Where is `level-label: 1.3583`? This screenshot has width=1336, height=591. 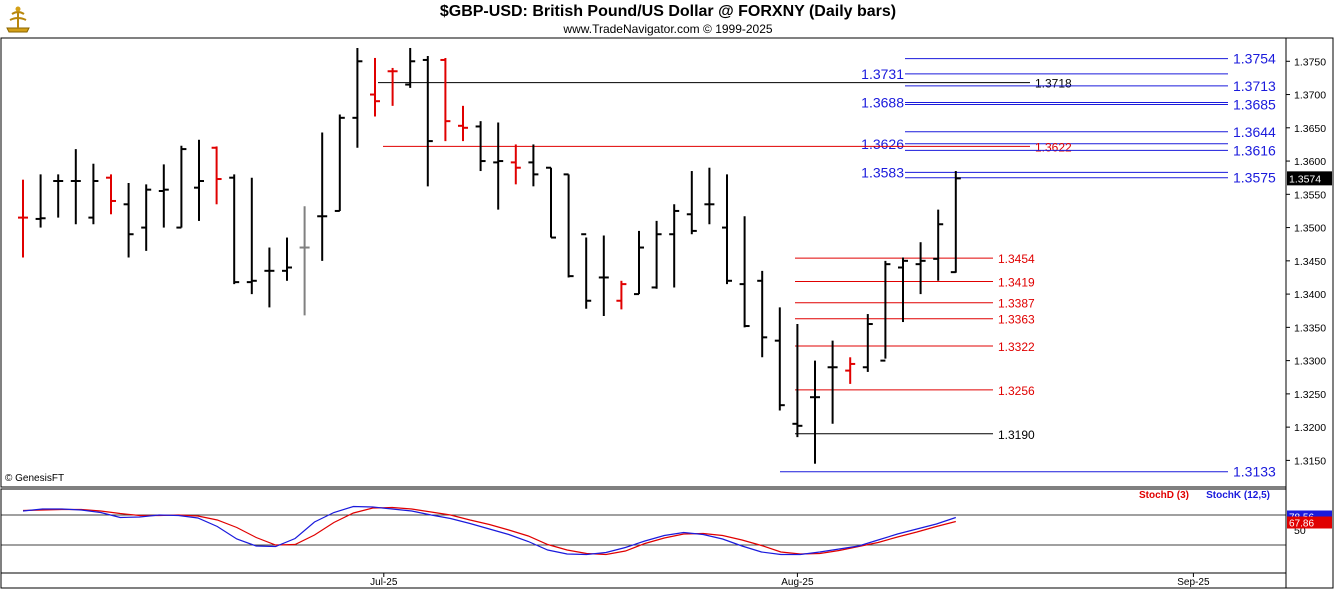
level-label: 1.3583 is located at coordinates (882, 172).